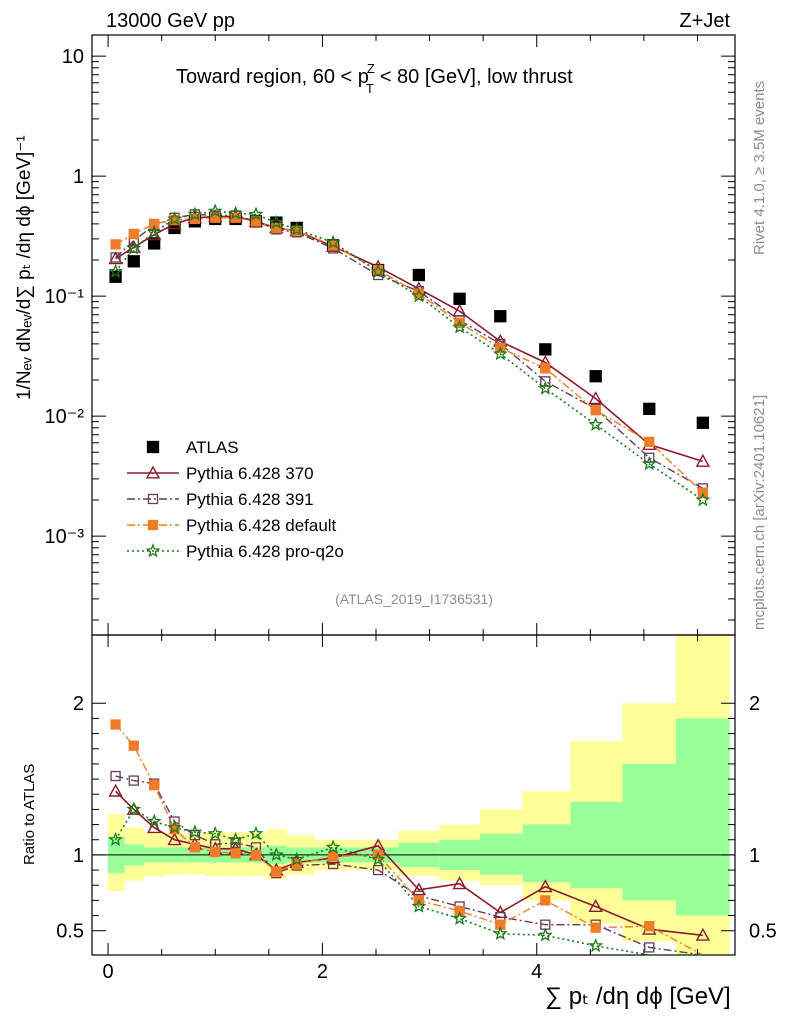  Describe the element at coordinates (759, 512) in the screenshot. I see `side-mcplots-label: mcplots.cern.ch [arXiv:2401.10621]` at that location.